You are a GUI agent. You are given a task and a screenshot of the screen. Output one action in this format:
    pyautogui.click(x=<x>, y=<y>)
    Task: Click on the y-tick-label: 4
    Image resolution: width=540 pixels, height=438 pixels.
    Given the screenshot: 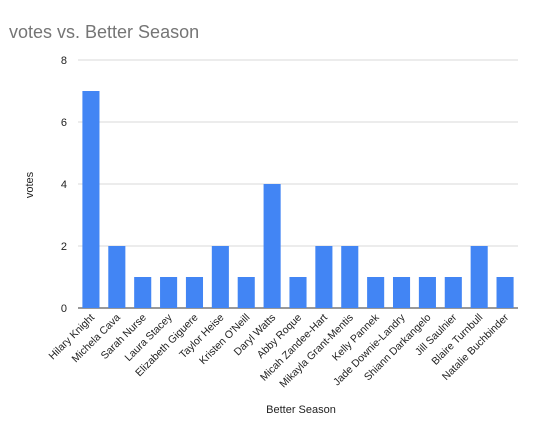 What is the action you would take?
    pyautogui.click(x=64, y=185)
    